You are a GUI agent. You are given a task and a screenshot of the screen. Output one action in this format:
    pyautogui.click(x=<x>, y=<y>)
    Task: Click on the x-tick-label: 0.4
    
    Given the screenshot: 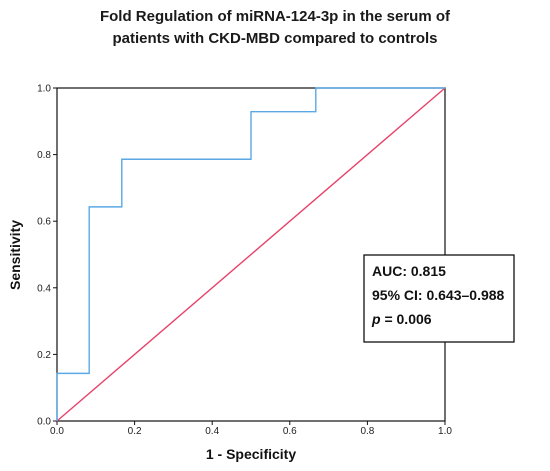 What is the action you would take?
    pyautogui.click(x=212, y=431)
    